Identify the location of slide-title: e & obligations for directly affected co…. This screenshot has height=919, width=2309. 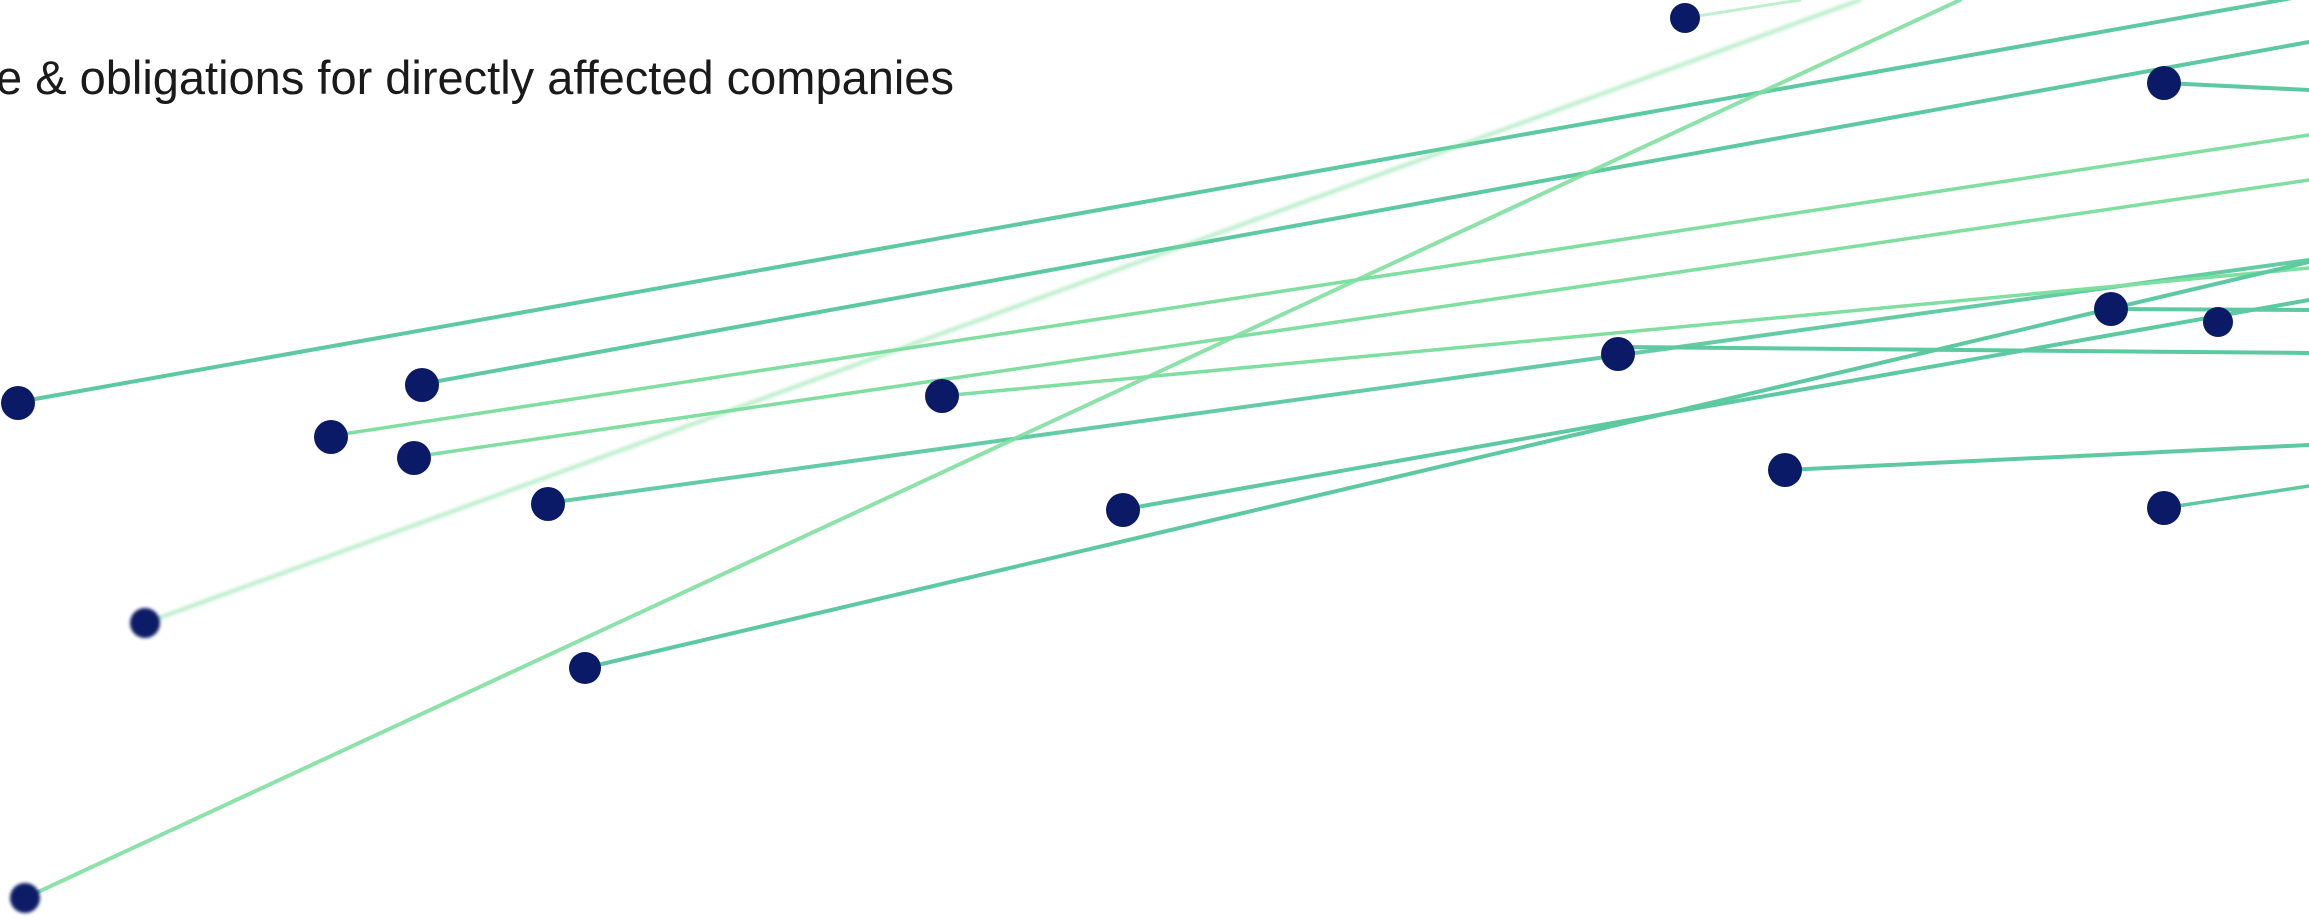
(477, 77).